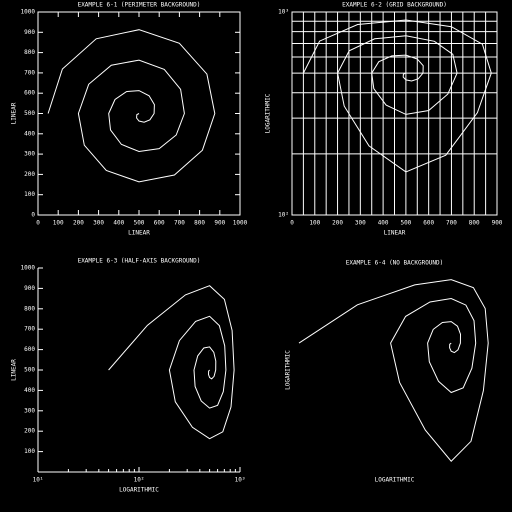 The image size is (512, 512). I want to click on y-tick-label: 10², so click(283, 215).